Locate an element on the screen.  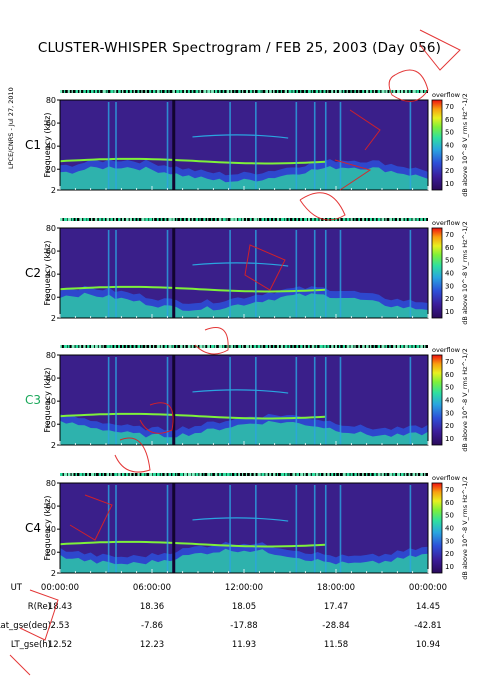
colorbar-tick-label: 30 is located at coordinates (449, 541).